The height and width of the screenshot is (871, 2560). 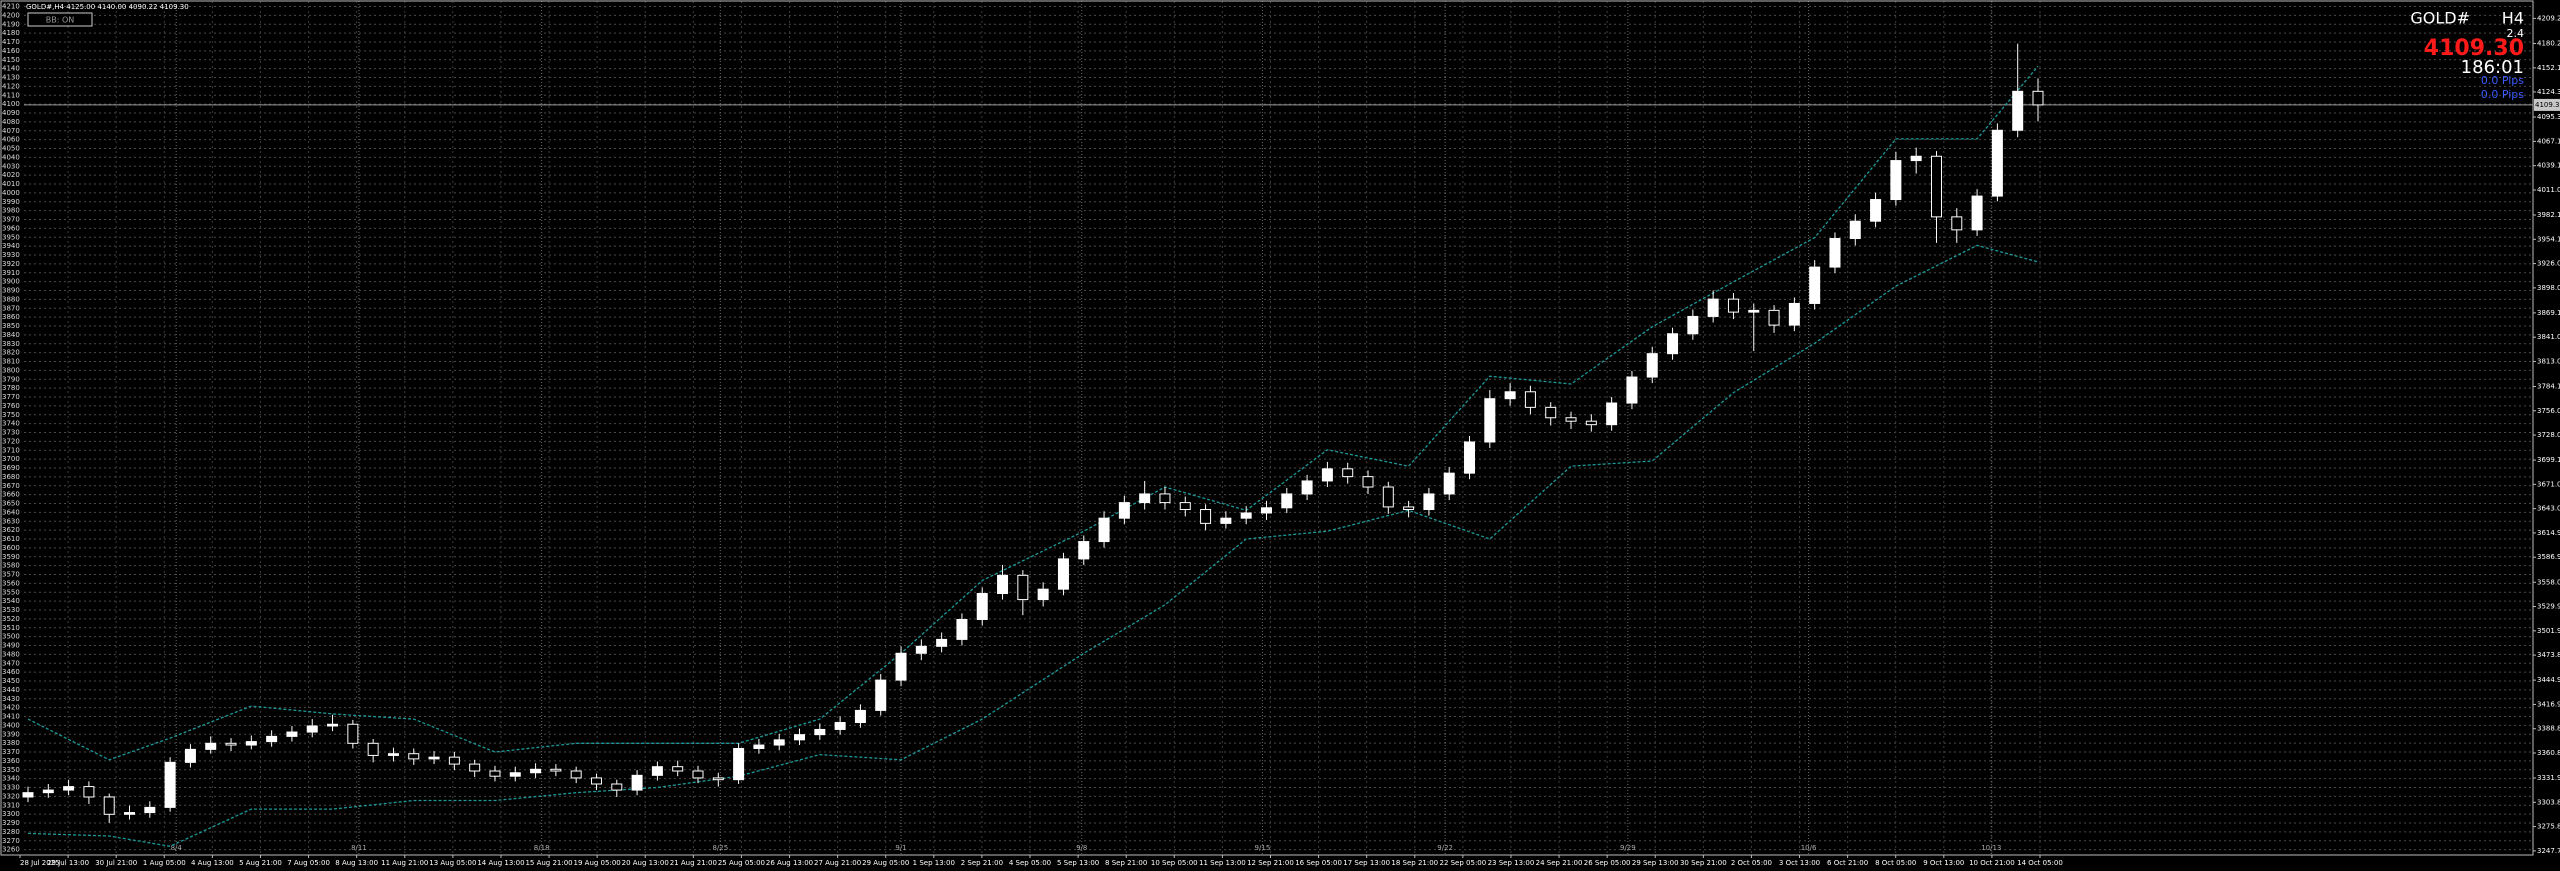 What do you see at coordinates (11, 113) in the screenshot?
I see `left-tick-label: 4090` at bounding box center [11, 113].